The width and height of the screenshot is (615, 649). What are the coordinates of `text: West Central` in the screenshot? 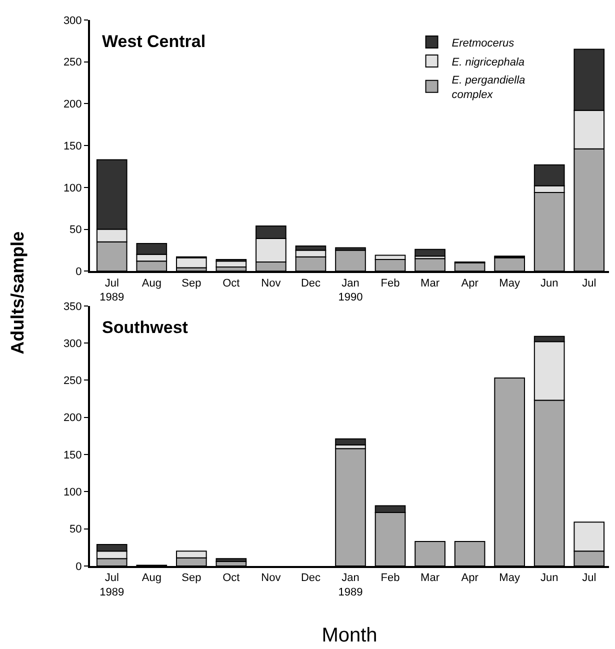 It's located at (154, 41).